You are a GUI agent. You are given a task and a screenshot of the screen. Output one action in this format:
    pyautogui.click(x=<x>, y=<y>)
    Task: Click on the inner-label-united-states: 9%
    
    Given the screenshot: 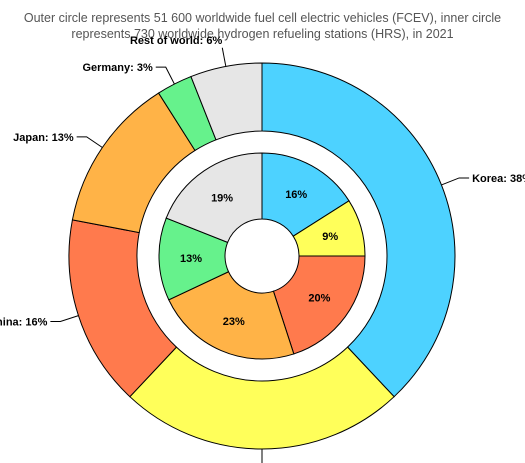 What is the action you would take?
    pyautogui.click(x=330, y=237)
    